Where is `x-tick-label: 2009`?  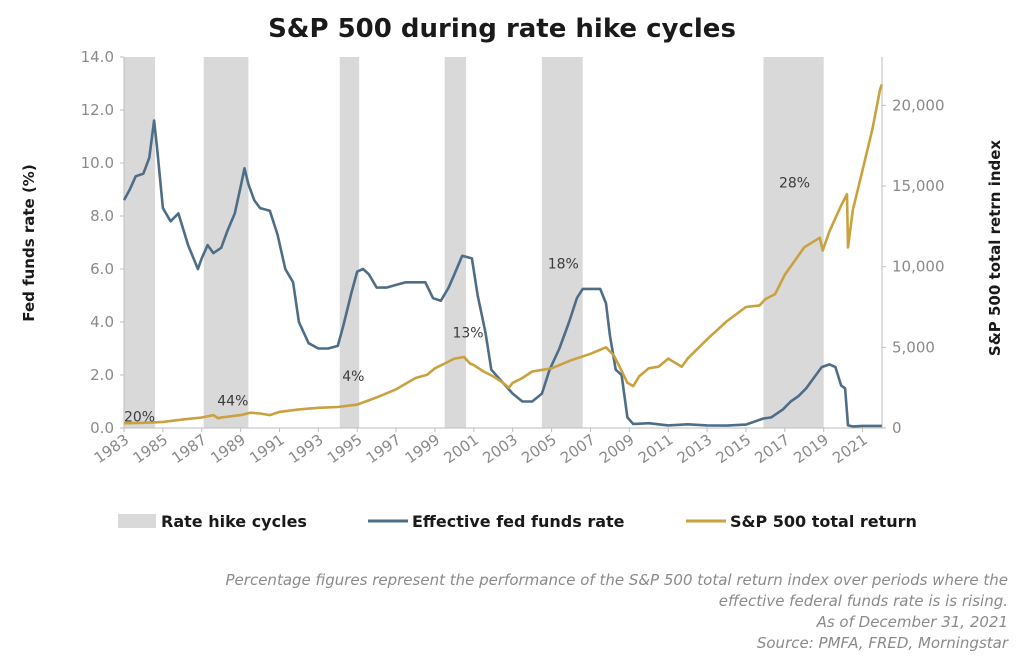
x-tick-label: 2009 is located at coordinates (617, 449).